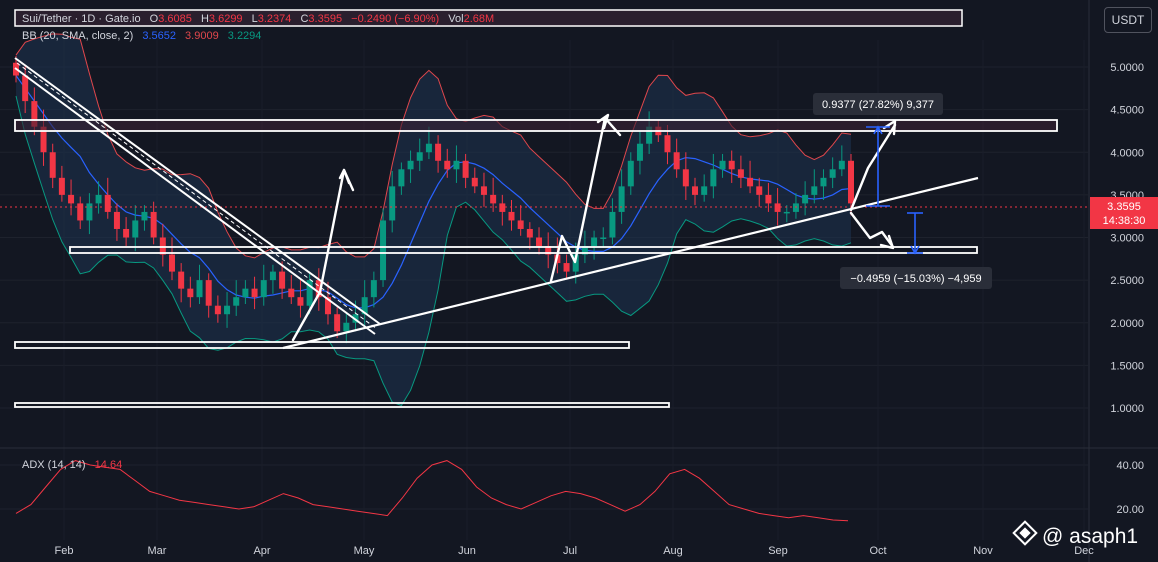 The image size is (1158, 562). I want to click on svg-text: 0.9377 (27.82%) 9,377, so click(878, 105).